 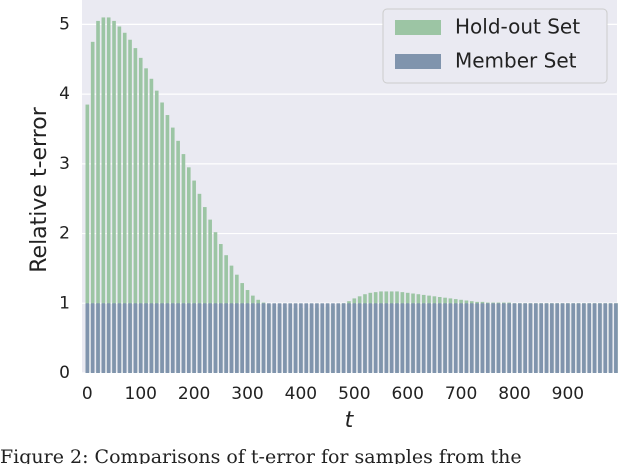 I want to click on x-tick-label: 900, so click(x=568, y=394).